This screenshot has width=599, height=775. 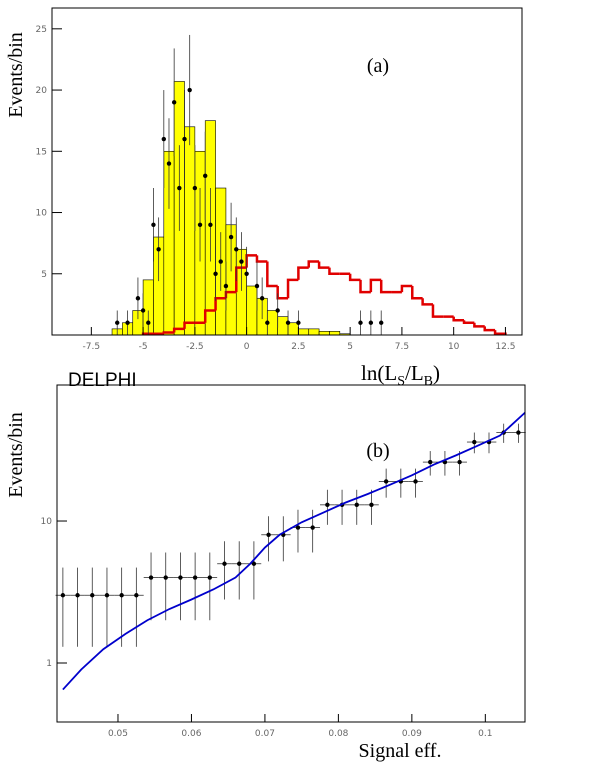 I want to click on x-tick-label: 0.09, so click(x=412, y=734).